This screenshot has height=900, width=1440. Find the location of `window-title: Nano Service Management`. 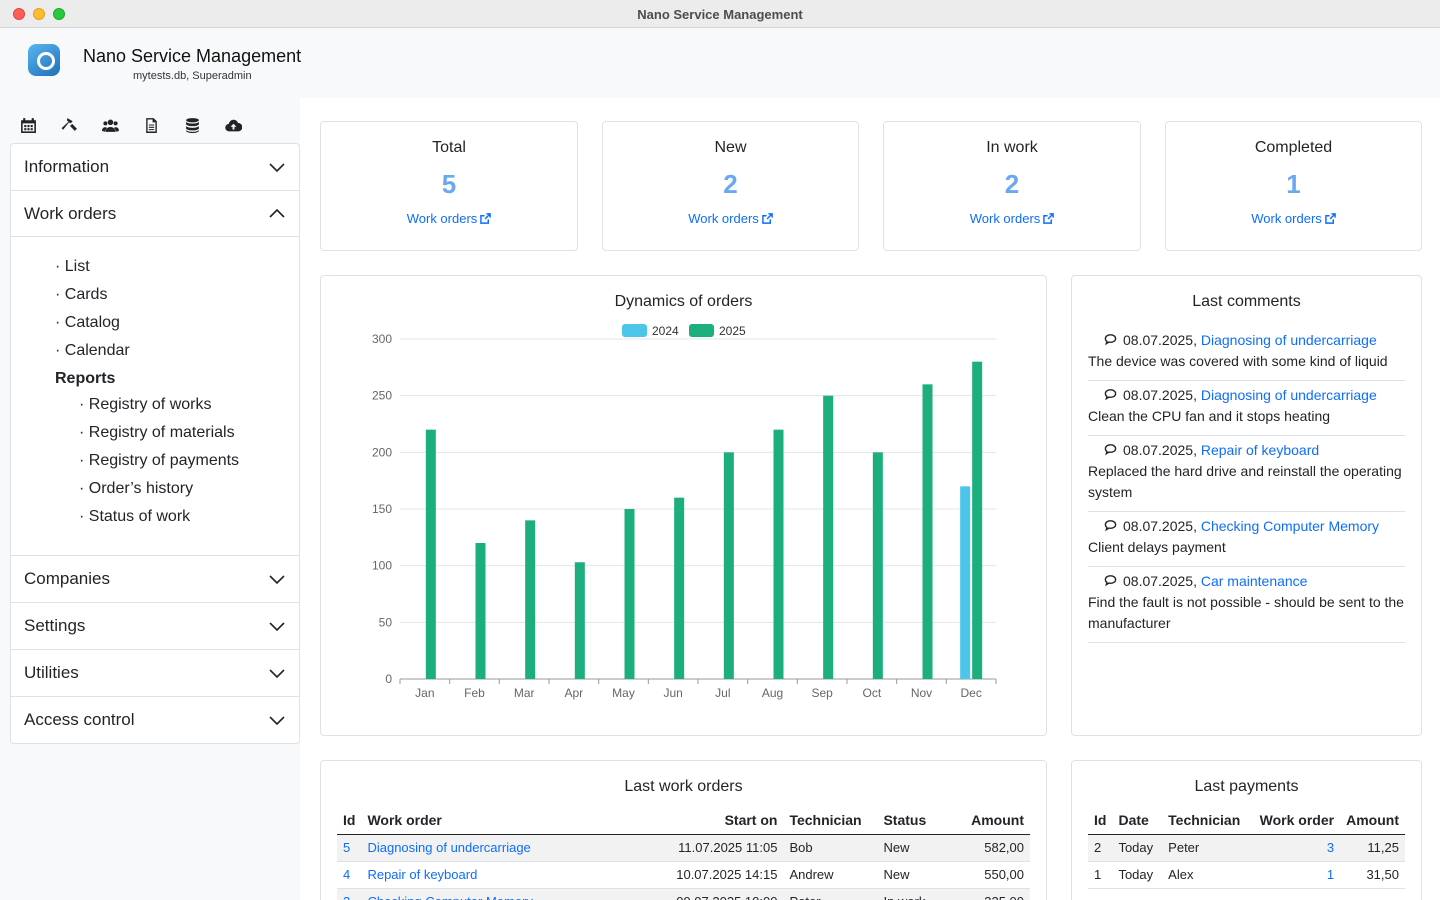

window-title: Nano Service Management is located at coordinates (720, 14).